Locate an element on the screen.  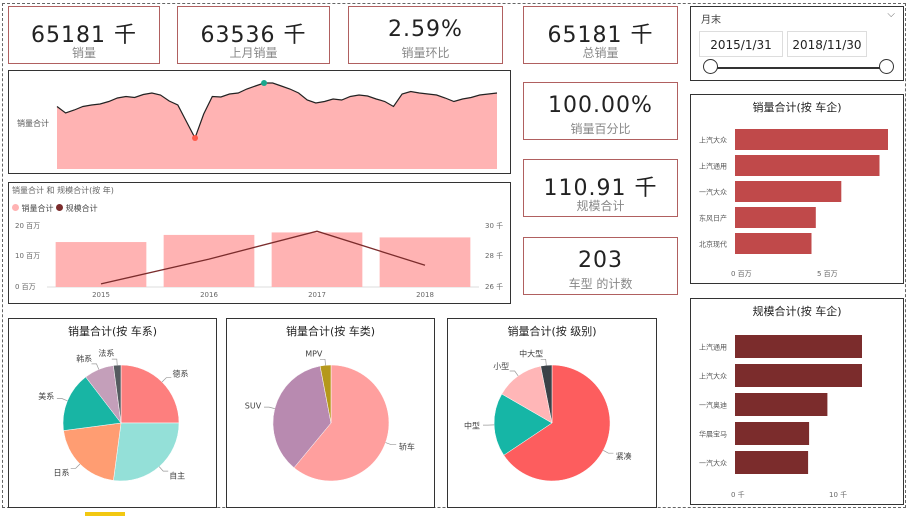
kpi-mom-label: 销量环比 is located at coordinates (425, 53).